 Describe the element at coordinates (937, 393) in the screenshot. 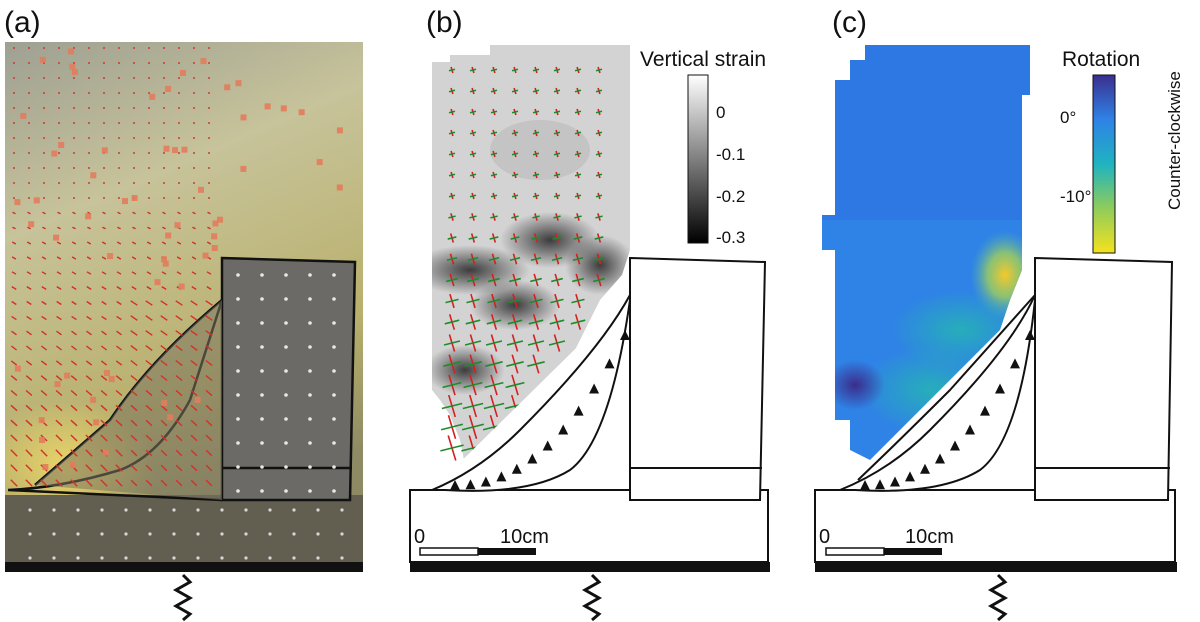

I see `shear-zone-outline-c` at that location.